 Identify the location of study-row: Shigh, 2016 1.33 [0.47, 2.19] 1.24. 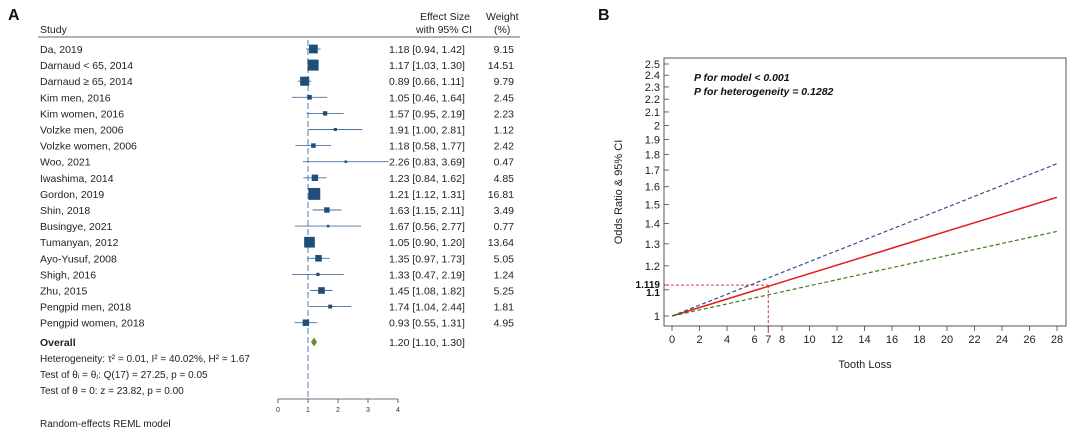
(277, 275).